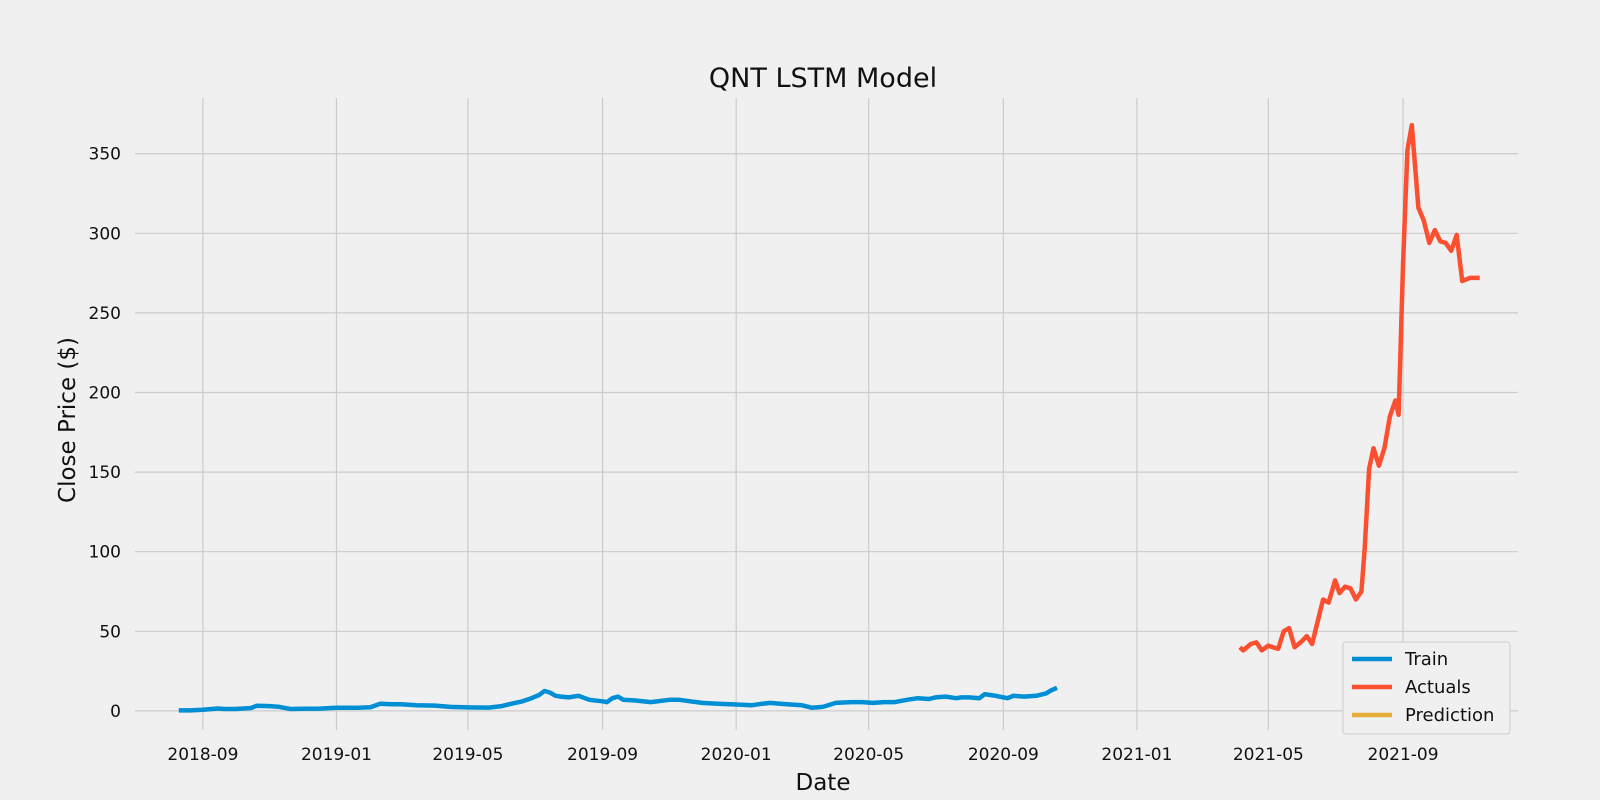 The height and width of the screenshot is (800, 1600). What do you see at coordinates (115, 712) in the screenshot?
I see `y-tick-label: 0` at bounding box center [115, 712].